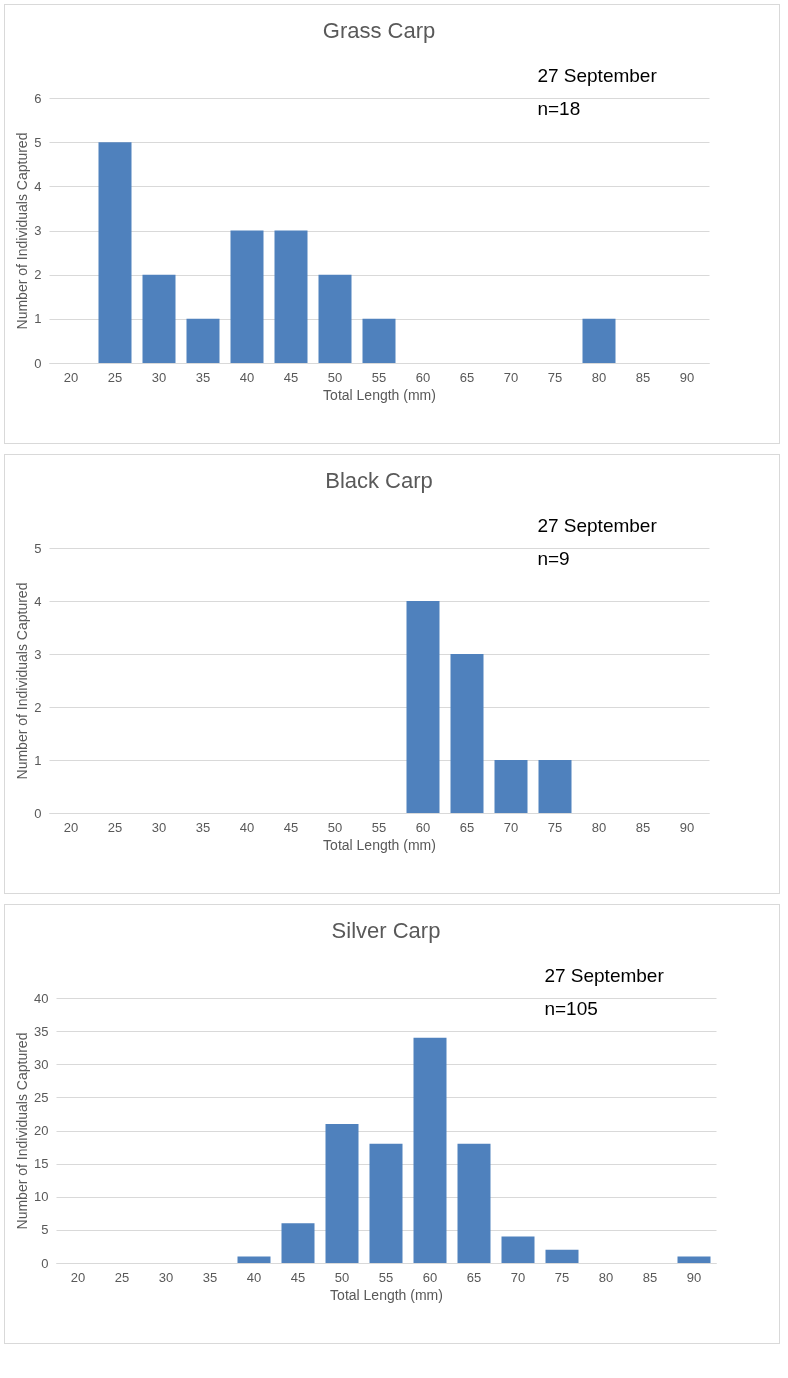  I want to click on y-tick-label: 30, so click(41, 1064).